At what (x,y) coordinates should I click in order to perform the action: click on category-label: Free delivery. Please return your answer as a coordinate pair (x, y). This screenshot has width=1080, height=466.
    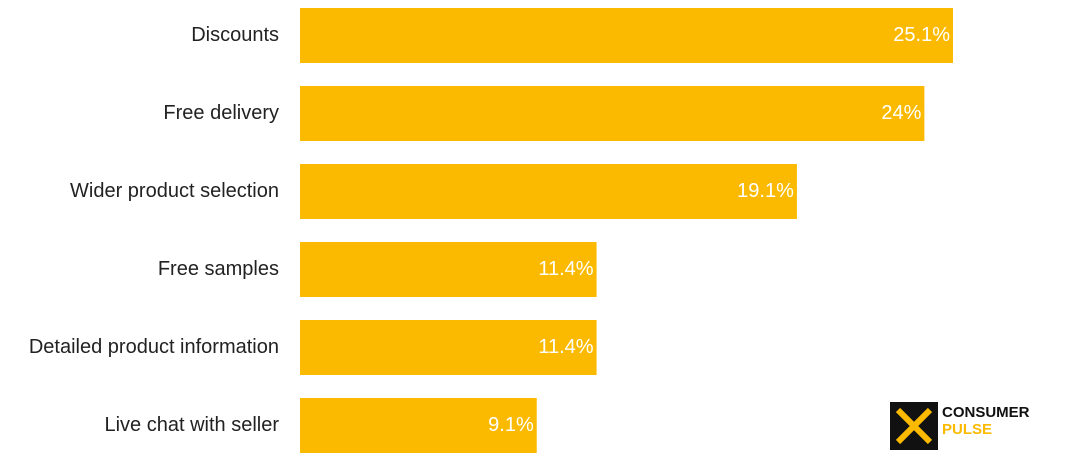
    Looking at the image, I should click on (221, 113).